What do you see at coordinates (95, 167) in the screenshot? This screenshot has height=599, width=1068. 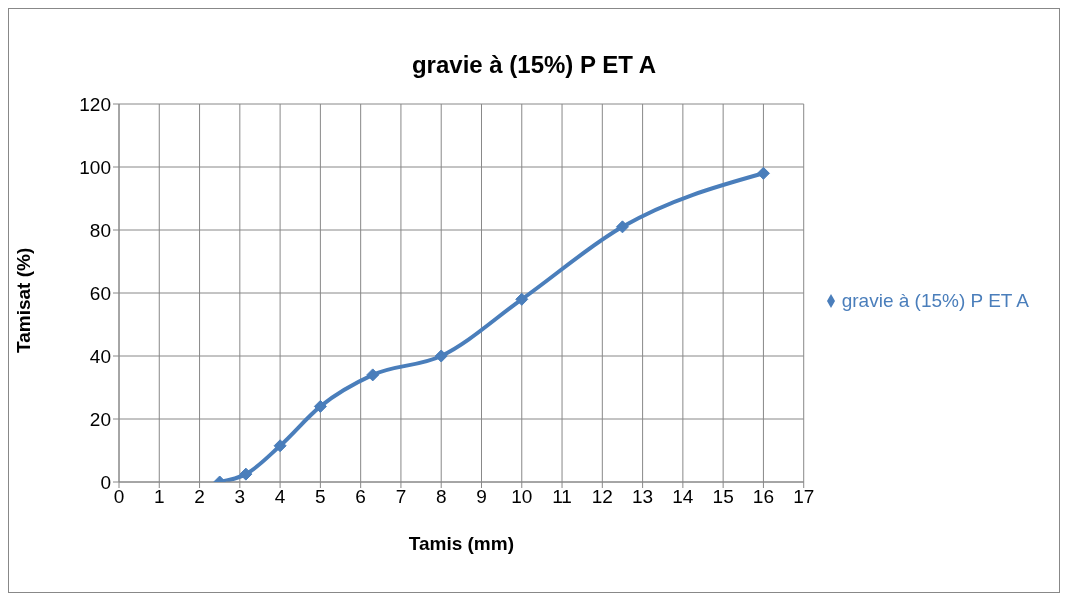 I see `y-tick-label: 100` at bounding box center [95, 167].